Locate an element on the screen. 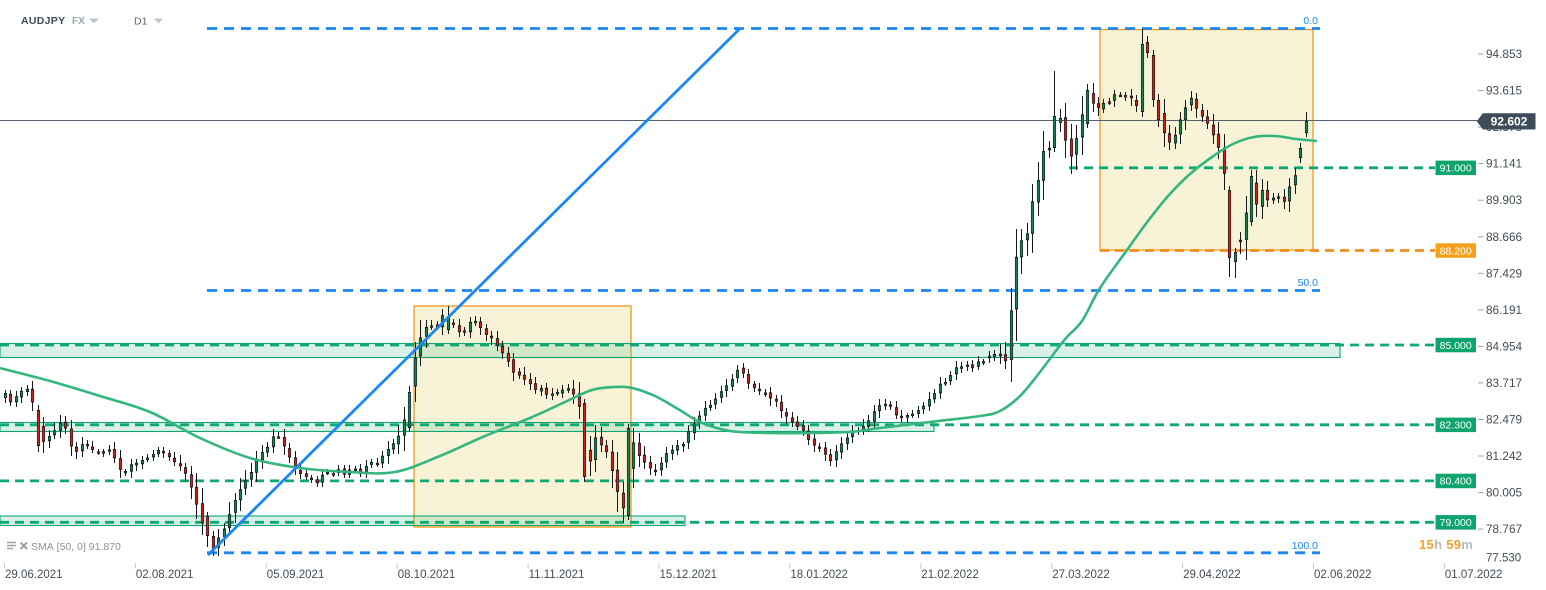  svg-text: 05.09.2021 is located at coordinates (296, 575).